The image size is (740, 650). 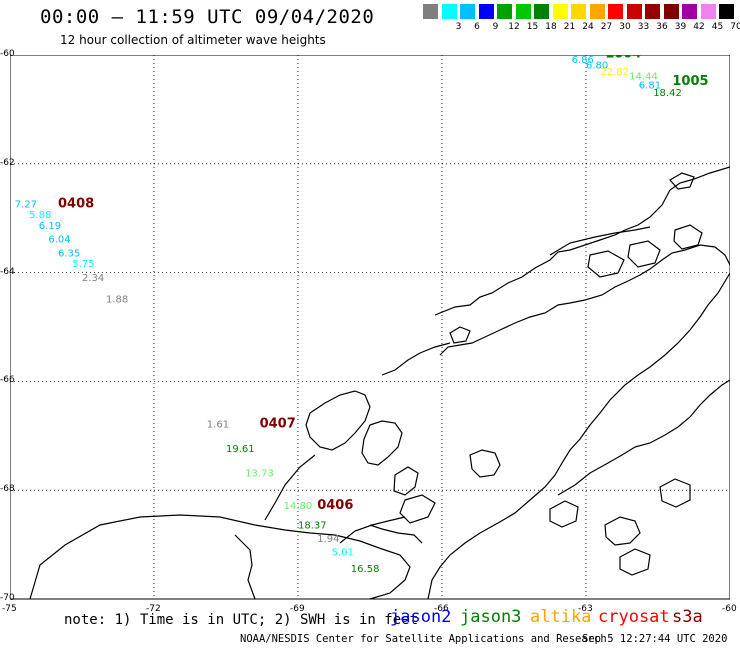 I want to click on bransfield-coast, so click(x=600, y=241).